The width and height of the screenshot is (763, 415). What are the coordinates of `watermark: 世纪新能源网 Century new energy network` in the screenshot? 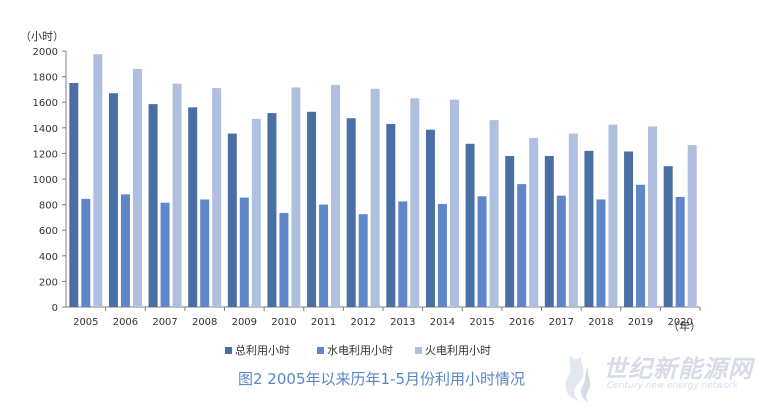 It's located at (652, 376).